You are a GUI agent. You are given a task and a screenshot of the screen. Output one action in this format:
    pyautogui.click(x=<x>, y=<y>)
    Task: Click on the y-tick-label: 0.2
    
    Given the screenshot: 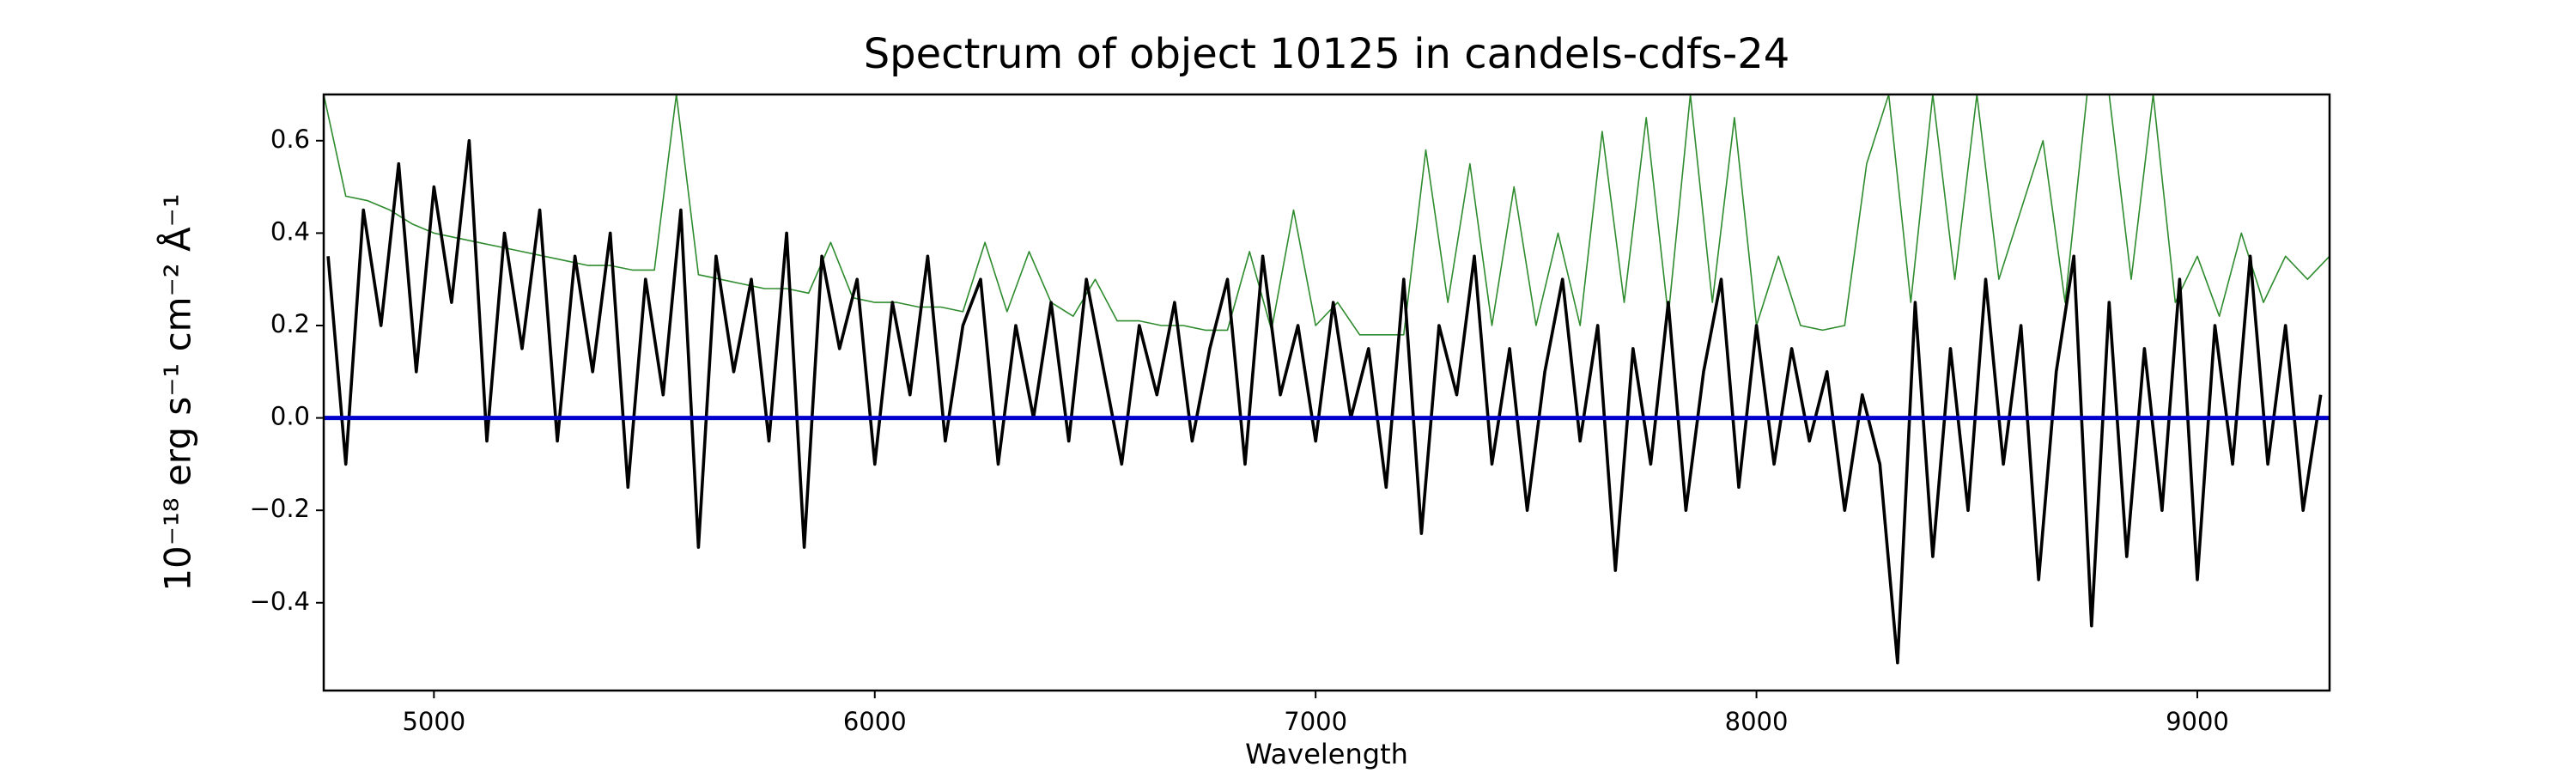 What is the action you would take?
    pyautogui.click(x=290, y=323)
    